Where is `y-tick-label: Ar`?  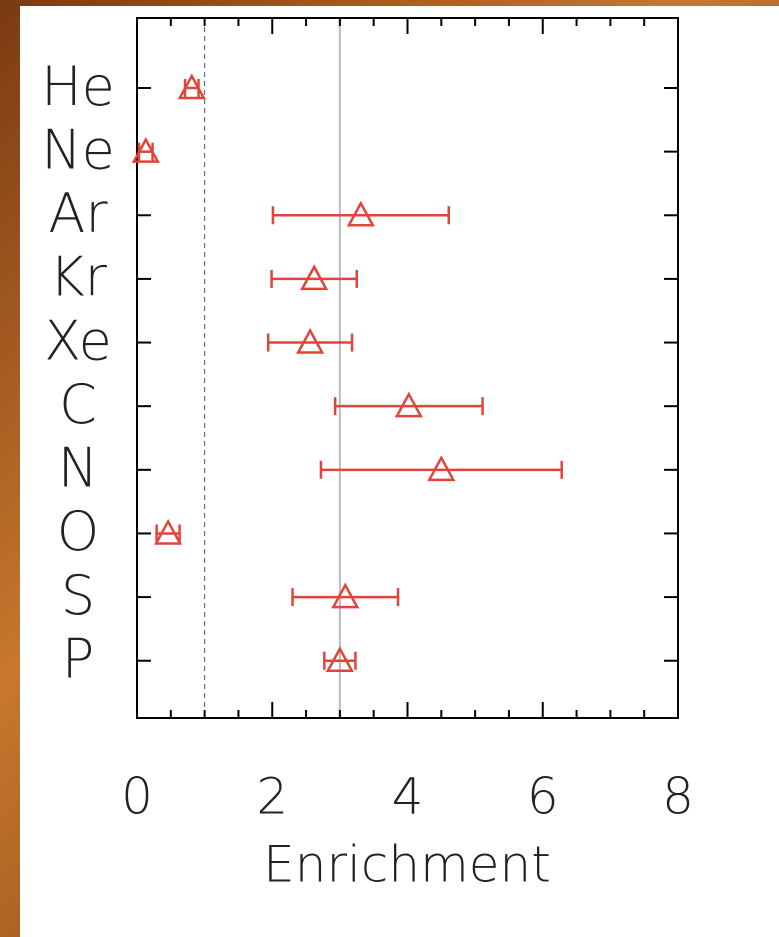 y-tick-label: Ar is located at coordinates (78, 213).